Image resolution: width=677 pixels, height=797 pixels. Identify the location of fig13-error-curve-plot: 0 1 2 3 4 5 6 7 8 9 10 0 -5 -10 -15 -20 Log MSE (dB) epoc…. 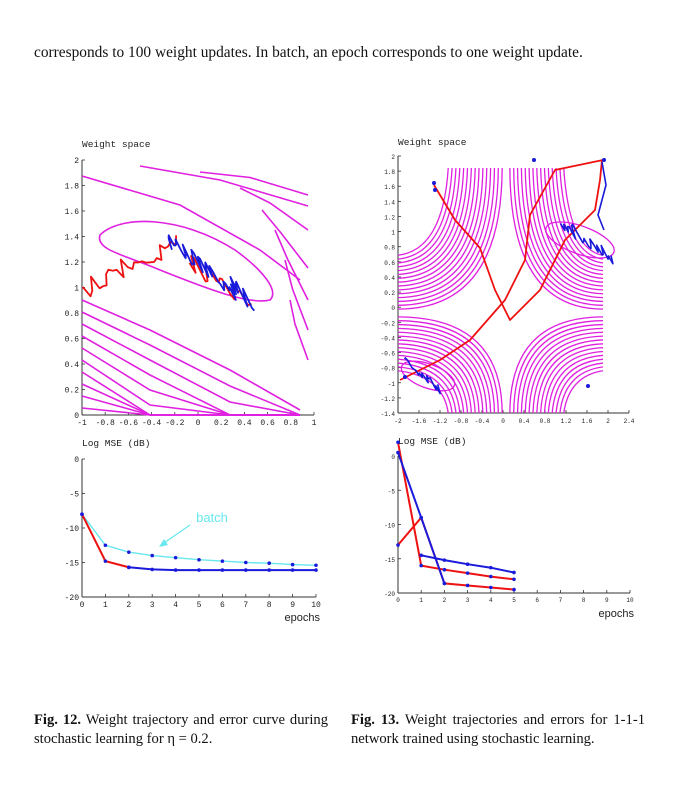
(509, 528).